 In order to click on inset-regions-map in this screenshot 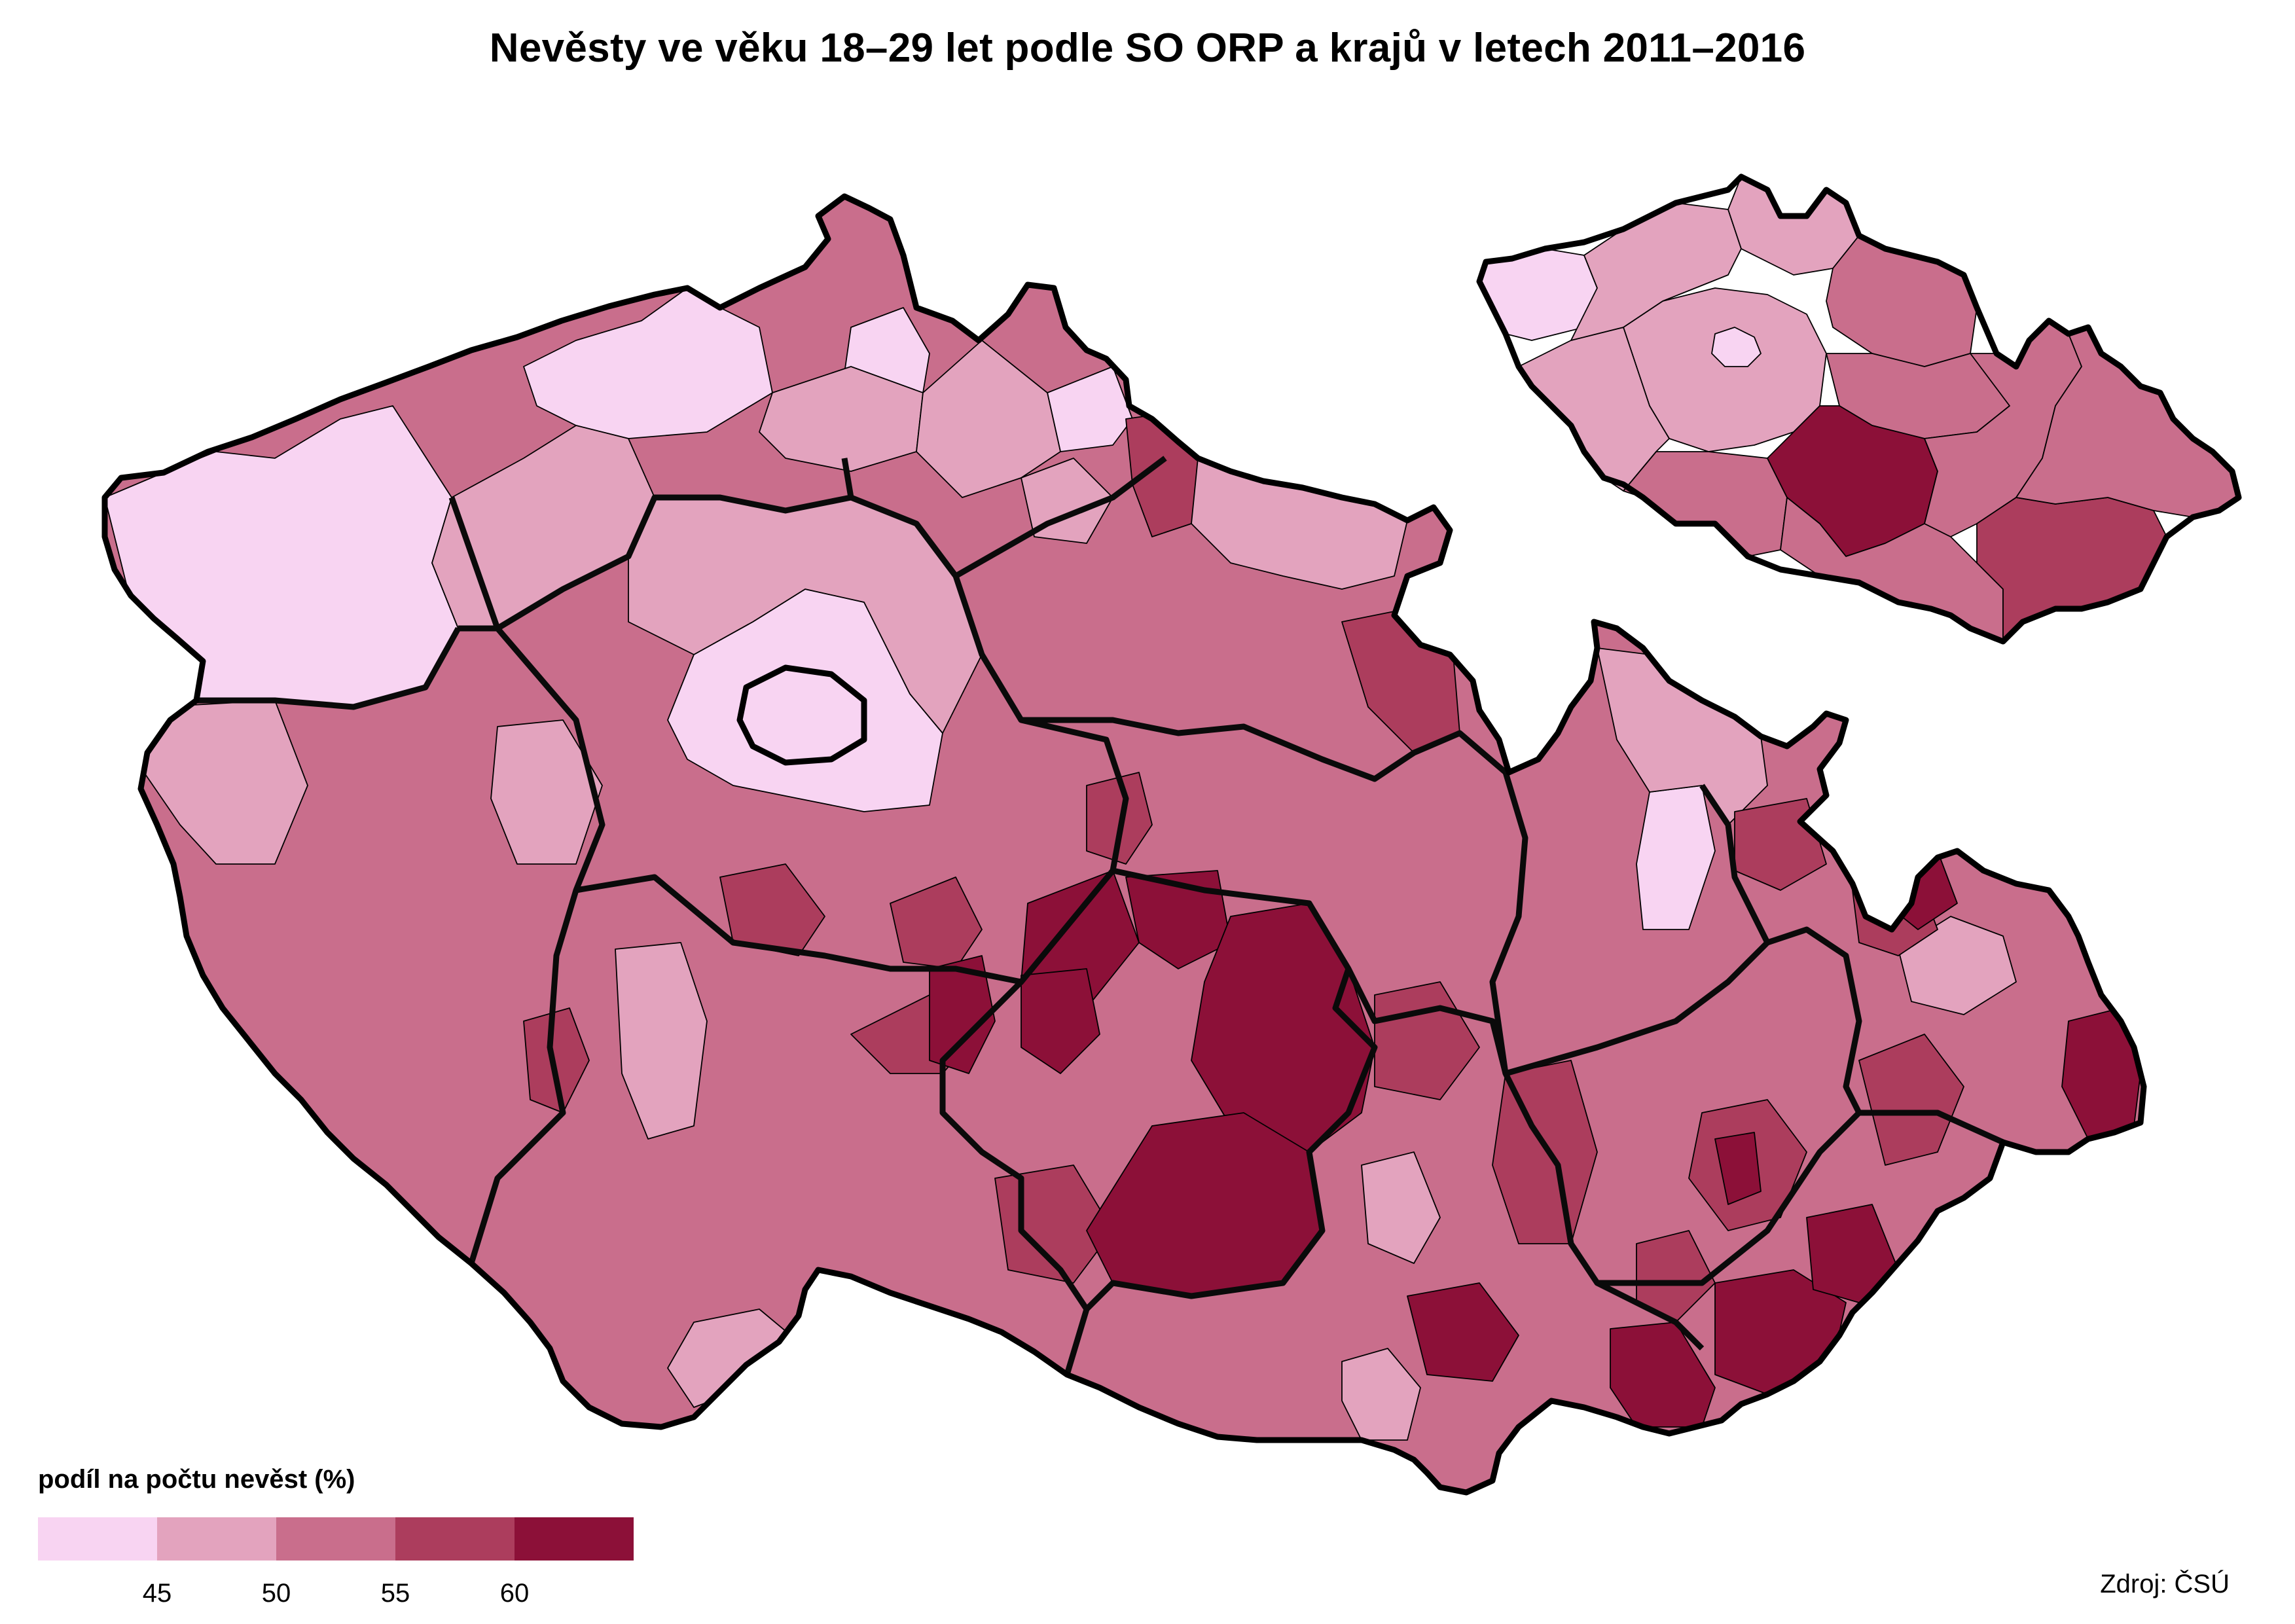, I will do `click(1859, 409)`.